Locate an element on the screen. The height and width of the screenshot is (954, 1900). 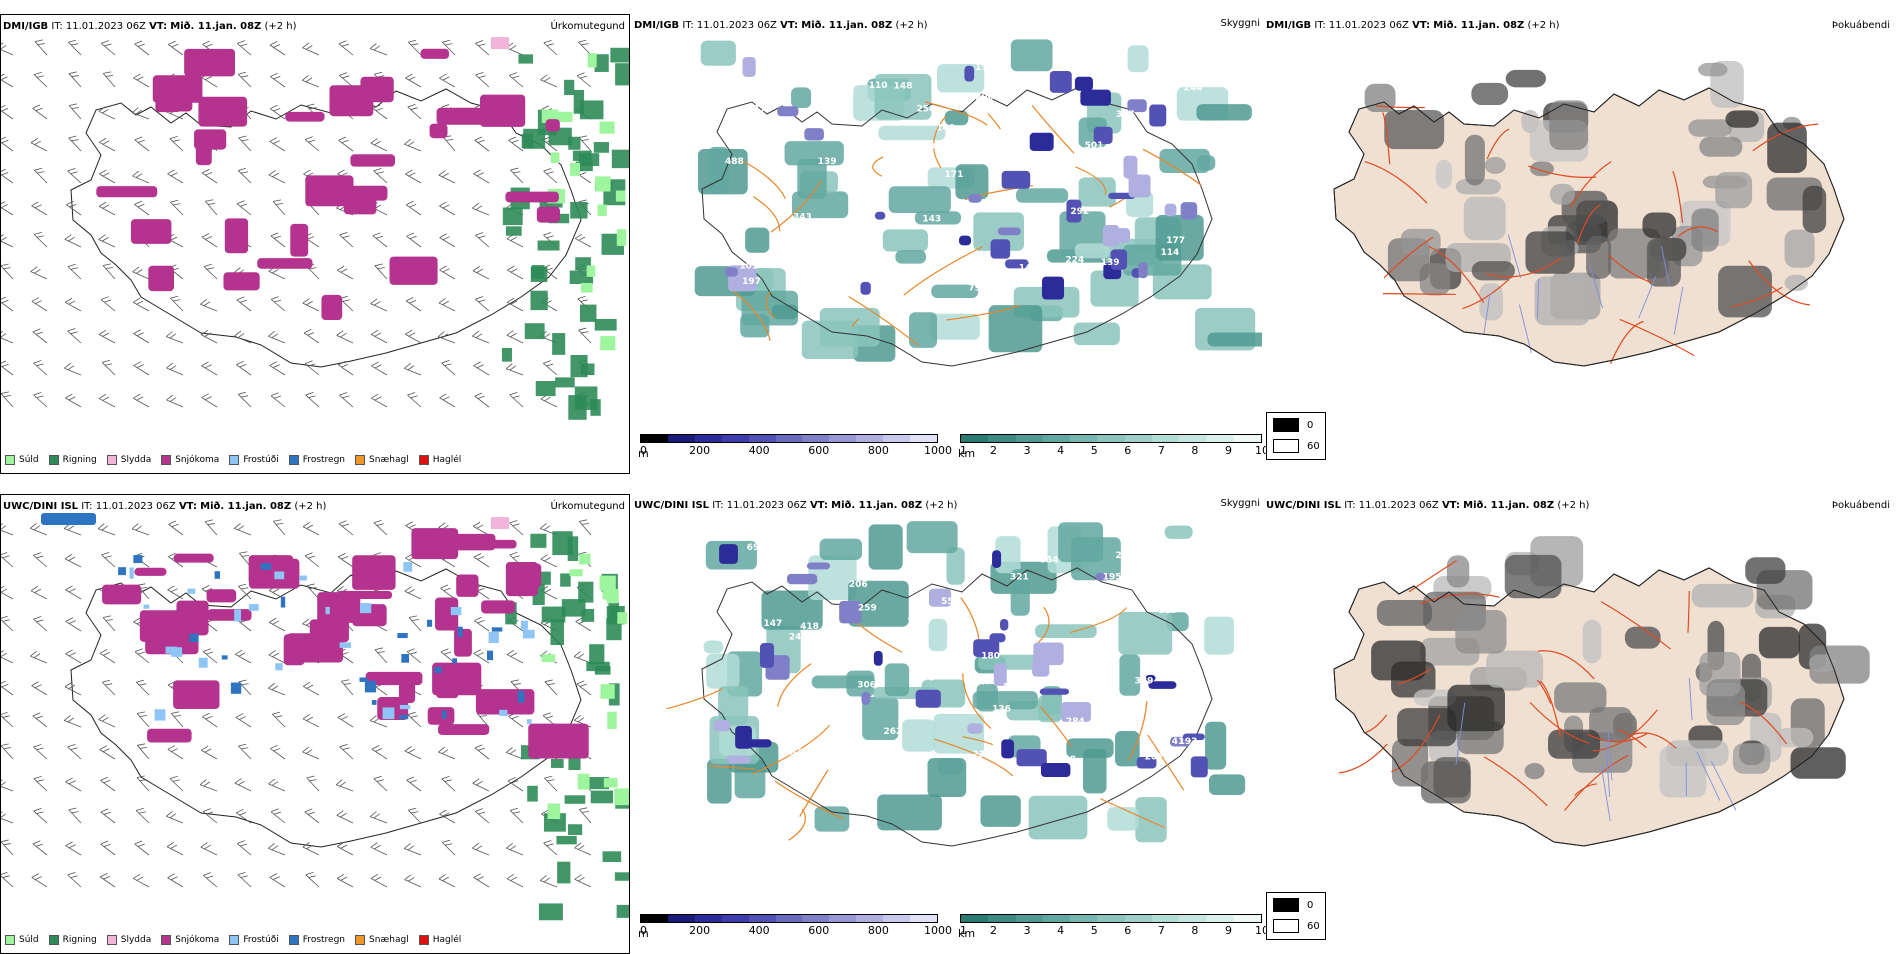
road-line is located at coordinates (994, 121).